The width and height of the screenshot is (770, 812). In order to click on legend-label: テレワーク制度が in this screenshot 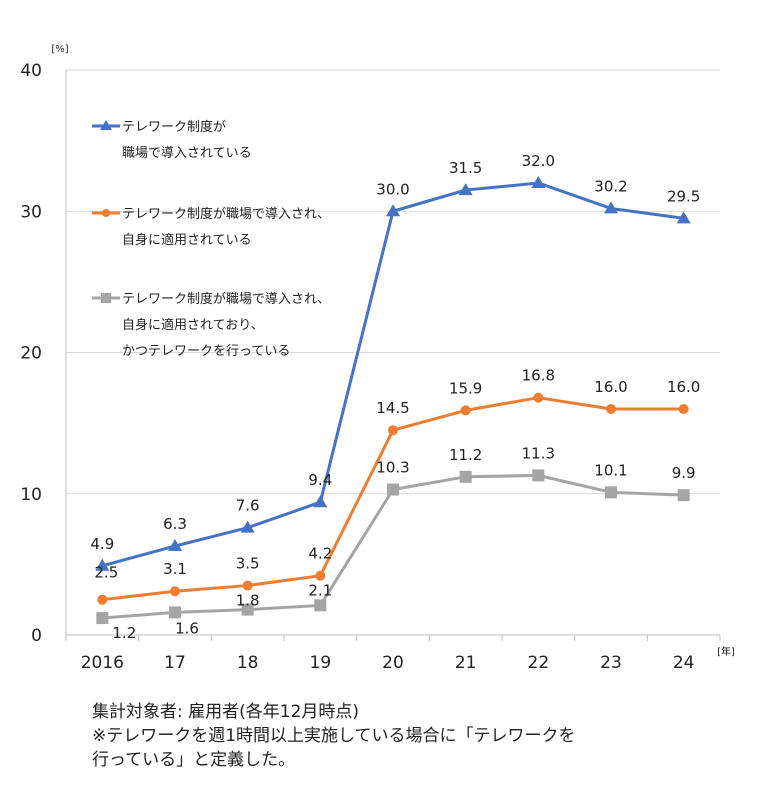, I will do `click(174, 127)`.